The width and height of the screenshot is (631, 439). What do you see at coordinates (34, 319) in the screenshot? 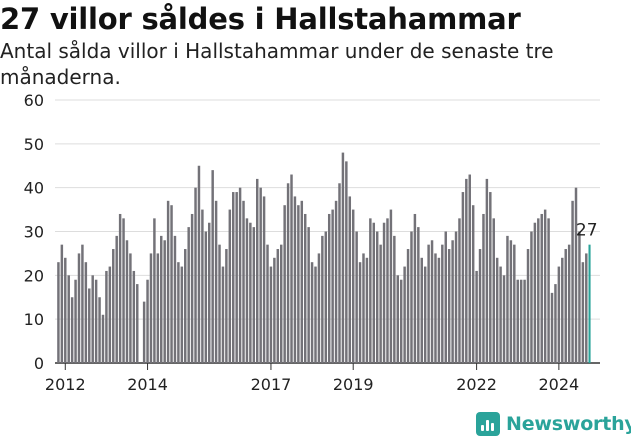
I see `y-tick-label: 10` at bounding box center [34, 319].